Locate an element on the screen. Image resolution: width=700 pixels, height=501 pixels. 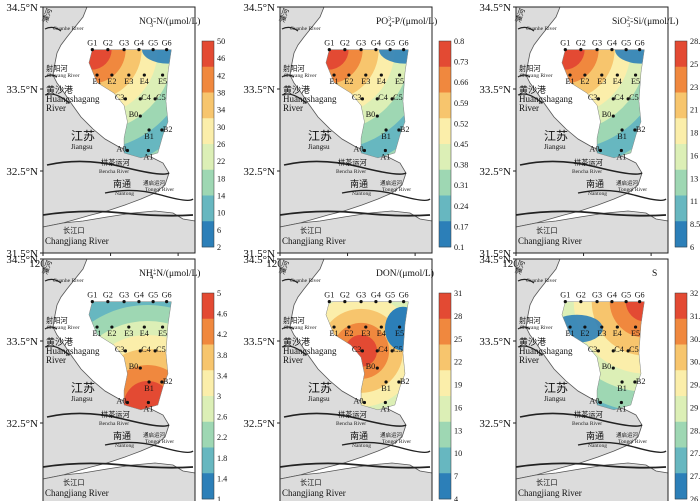
label-huangshagang-en1: Huangshagang is located at coordinates (546, 351).